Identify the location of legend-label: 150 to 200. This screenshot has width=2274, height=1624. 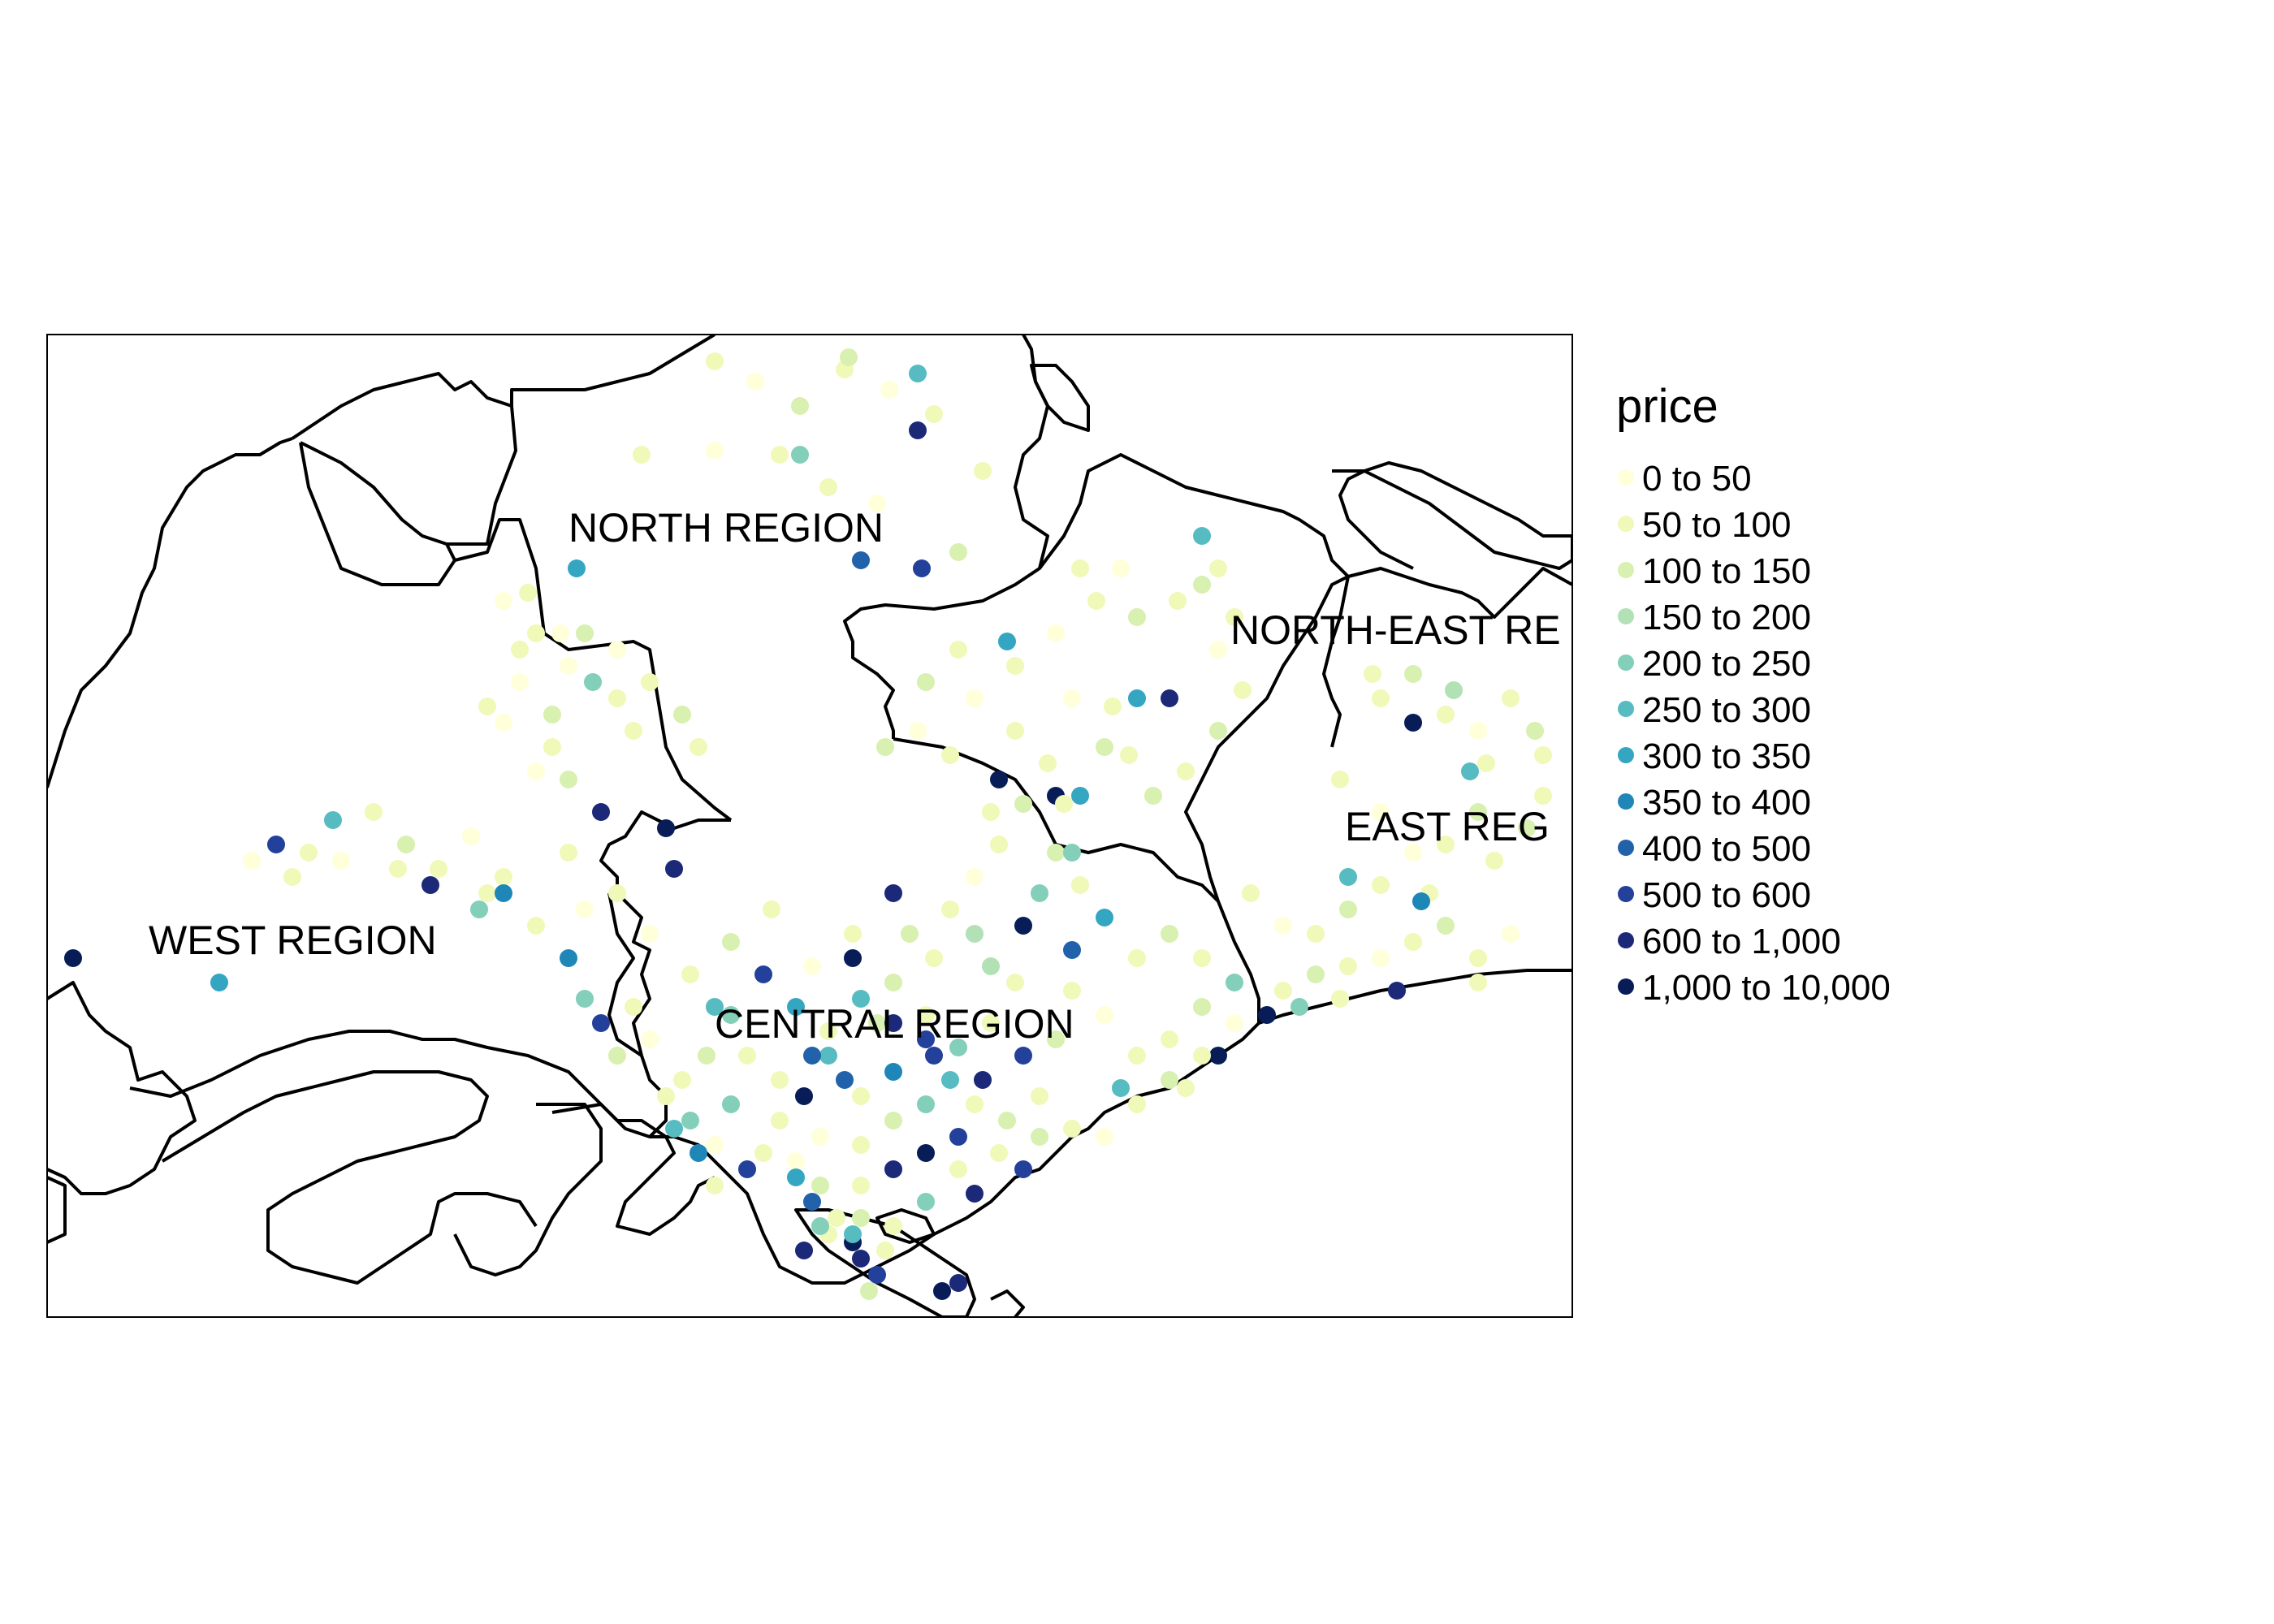
(1726, 618).